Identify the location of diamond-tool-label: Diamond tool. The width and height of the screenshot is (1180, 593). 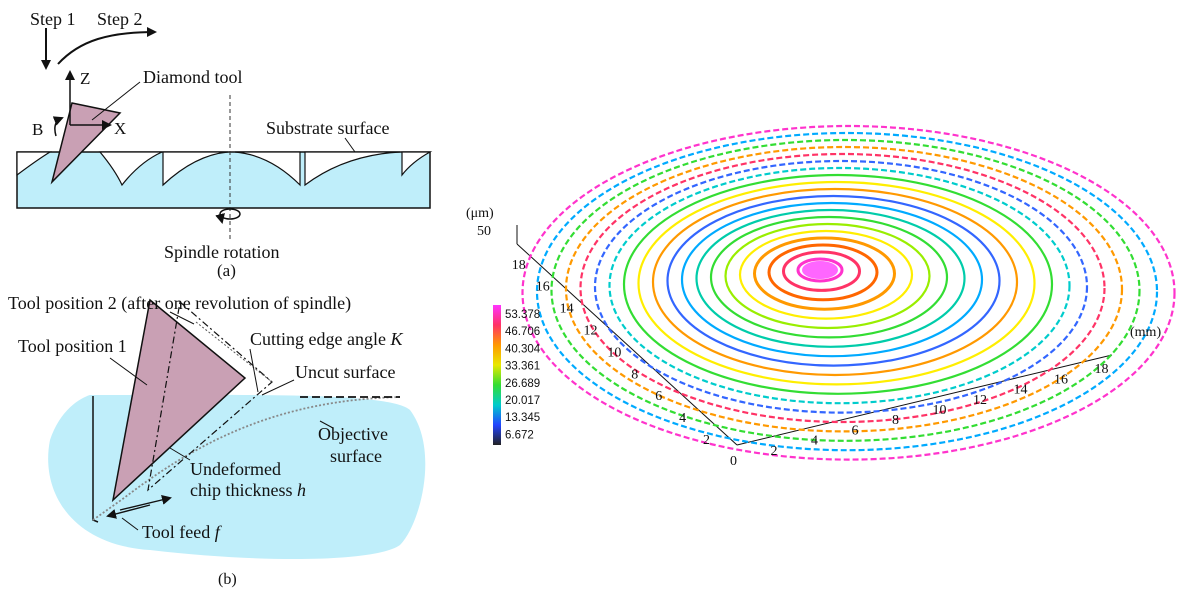
(193, 77).